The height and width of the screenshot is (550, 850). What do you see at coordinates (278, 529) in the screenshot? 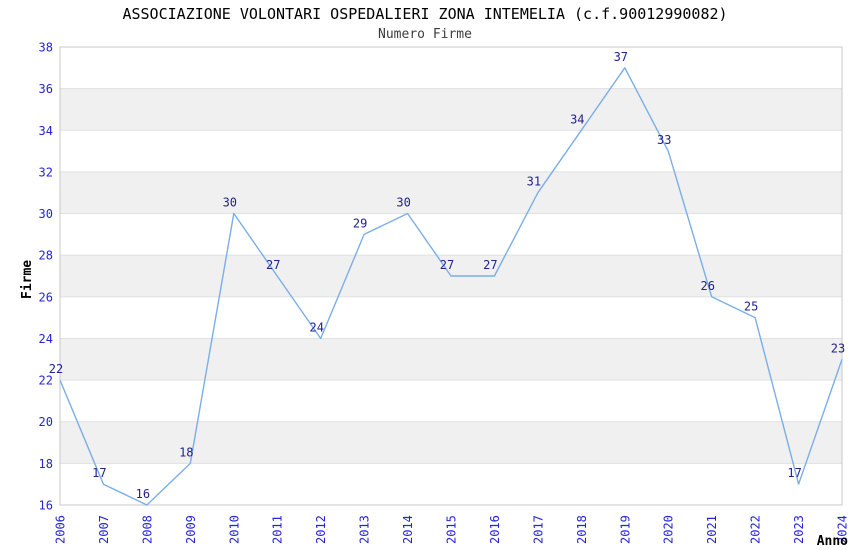
I see `x-tick-label: 2011` at bounding box center [278, 529].